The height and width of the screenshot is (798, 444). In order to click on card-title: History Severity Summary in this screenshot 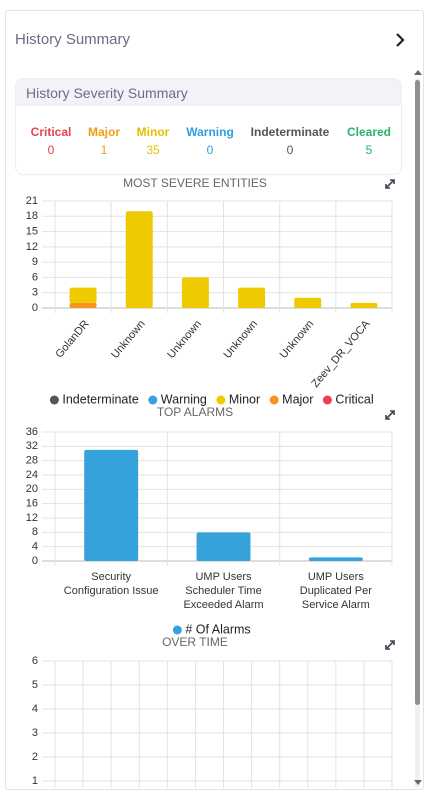, I will do `click(107, 93)`.